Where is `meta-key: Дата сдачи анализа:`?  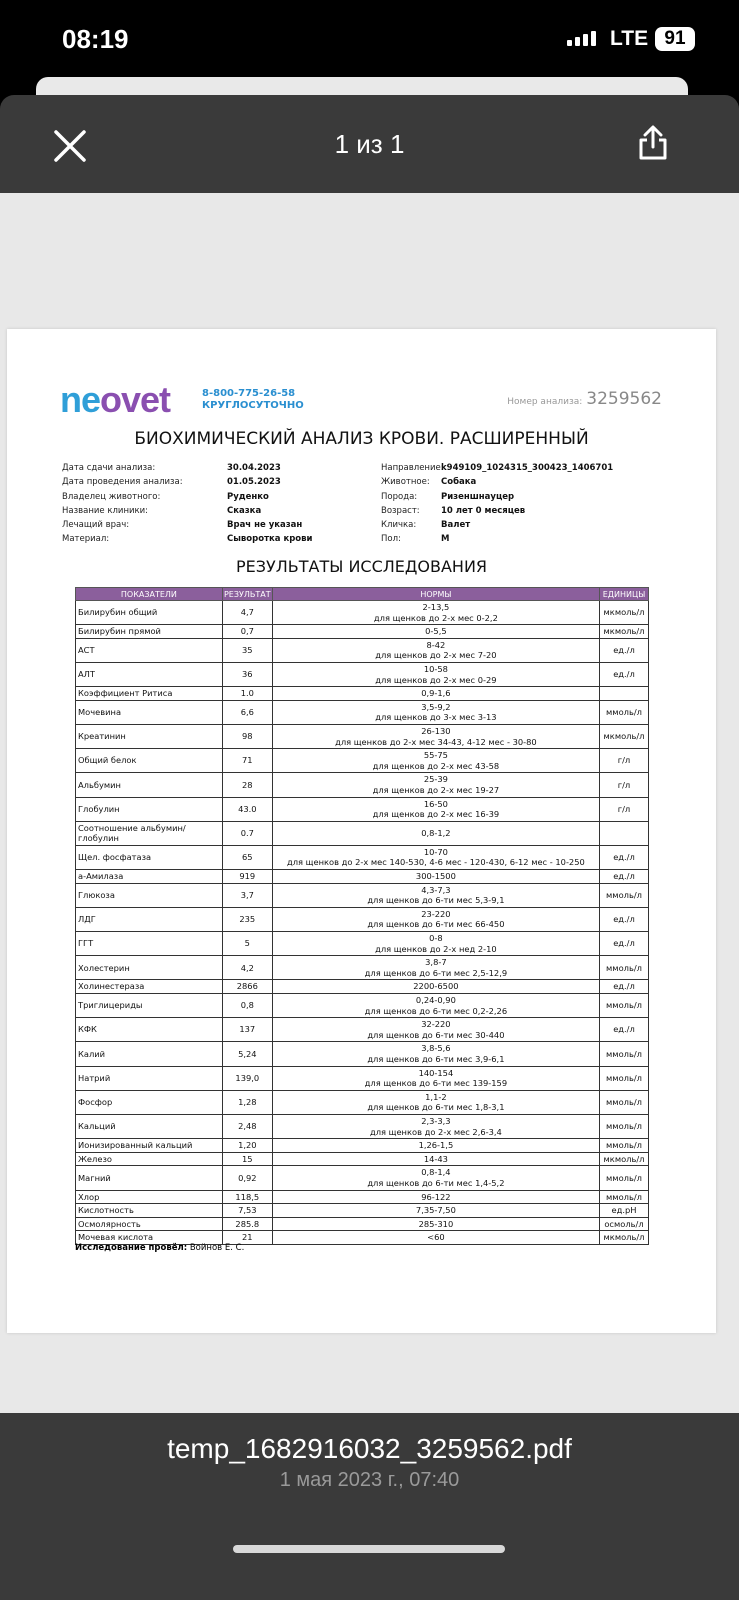
meta-key: Дата сдачи анализа: is located at coordinates (109, 468).